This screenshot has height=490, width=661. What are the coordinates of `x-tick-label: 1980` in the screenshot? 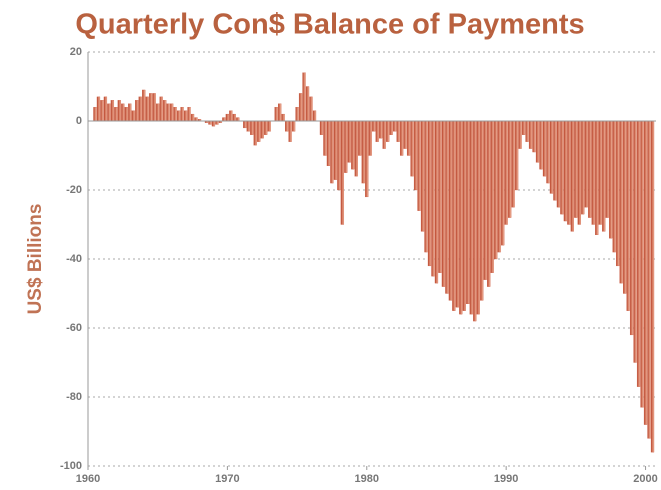 It's located at (367, 479).